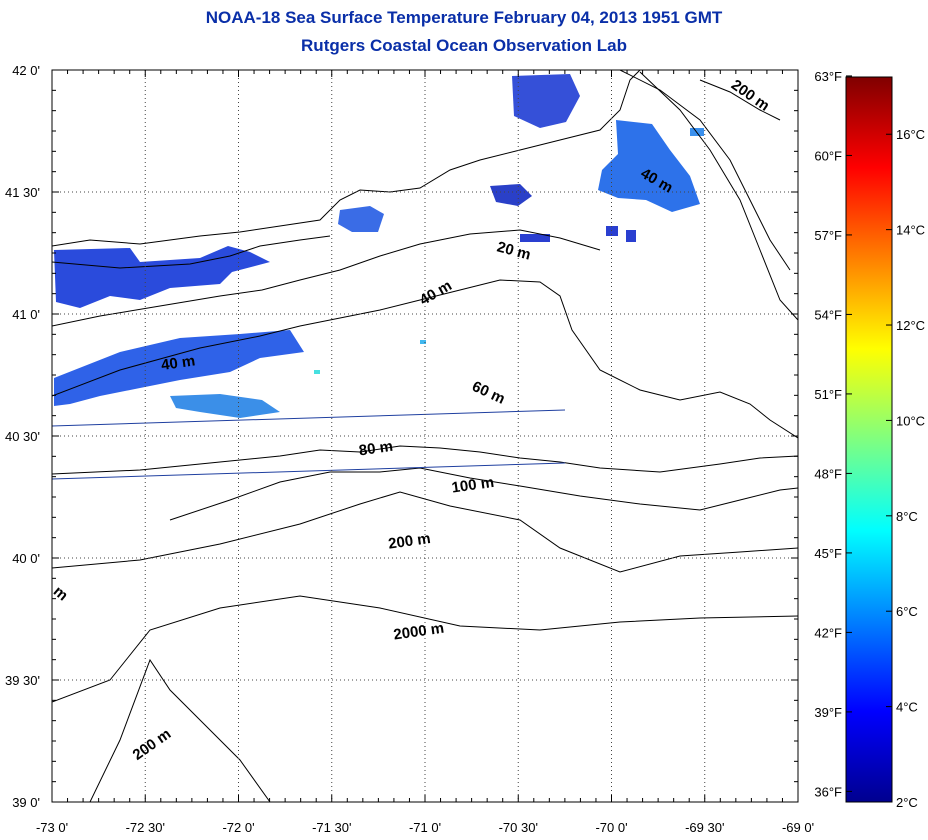 Image resolution: width=928 pixels, height=840 pixels. I want to click on sst-patch-nantucket, so click(511, 195).